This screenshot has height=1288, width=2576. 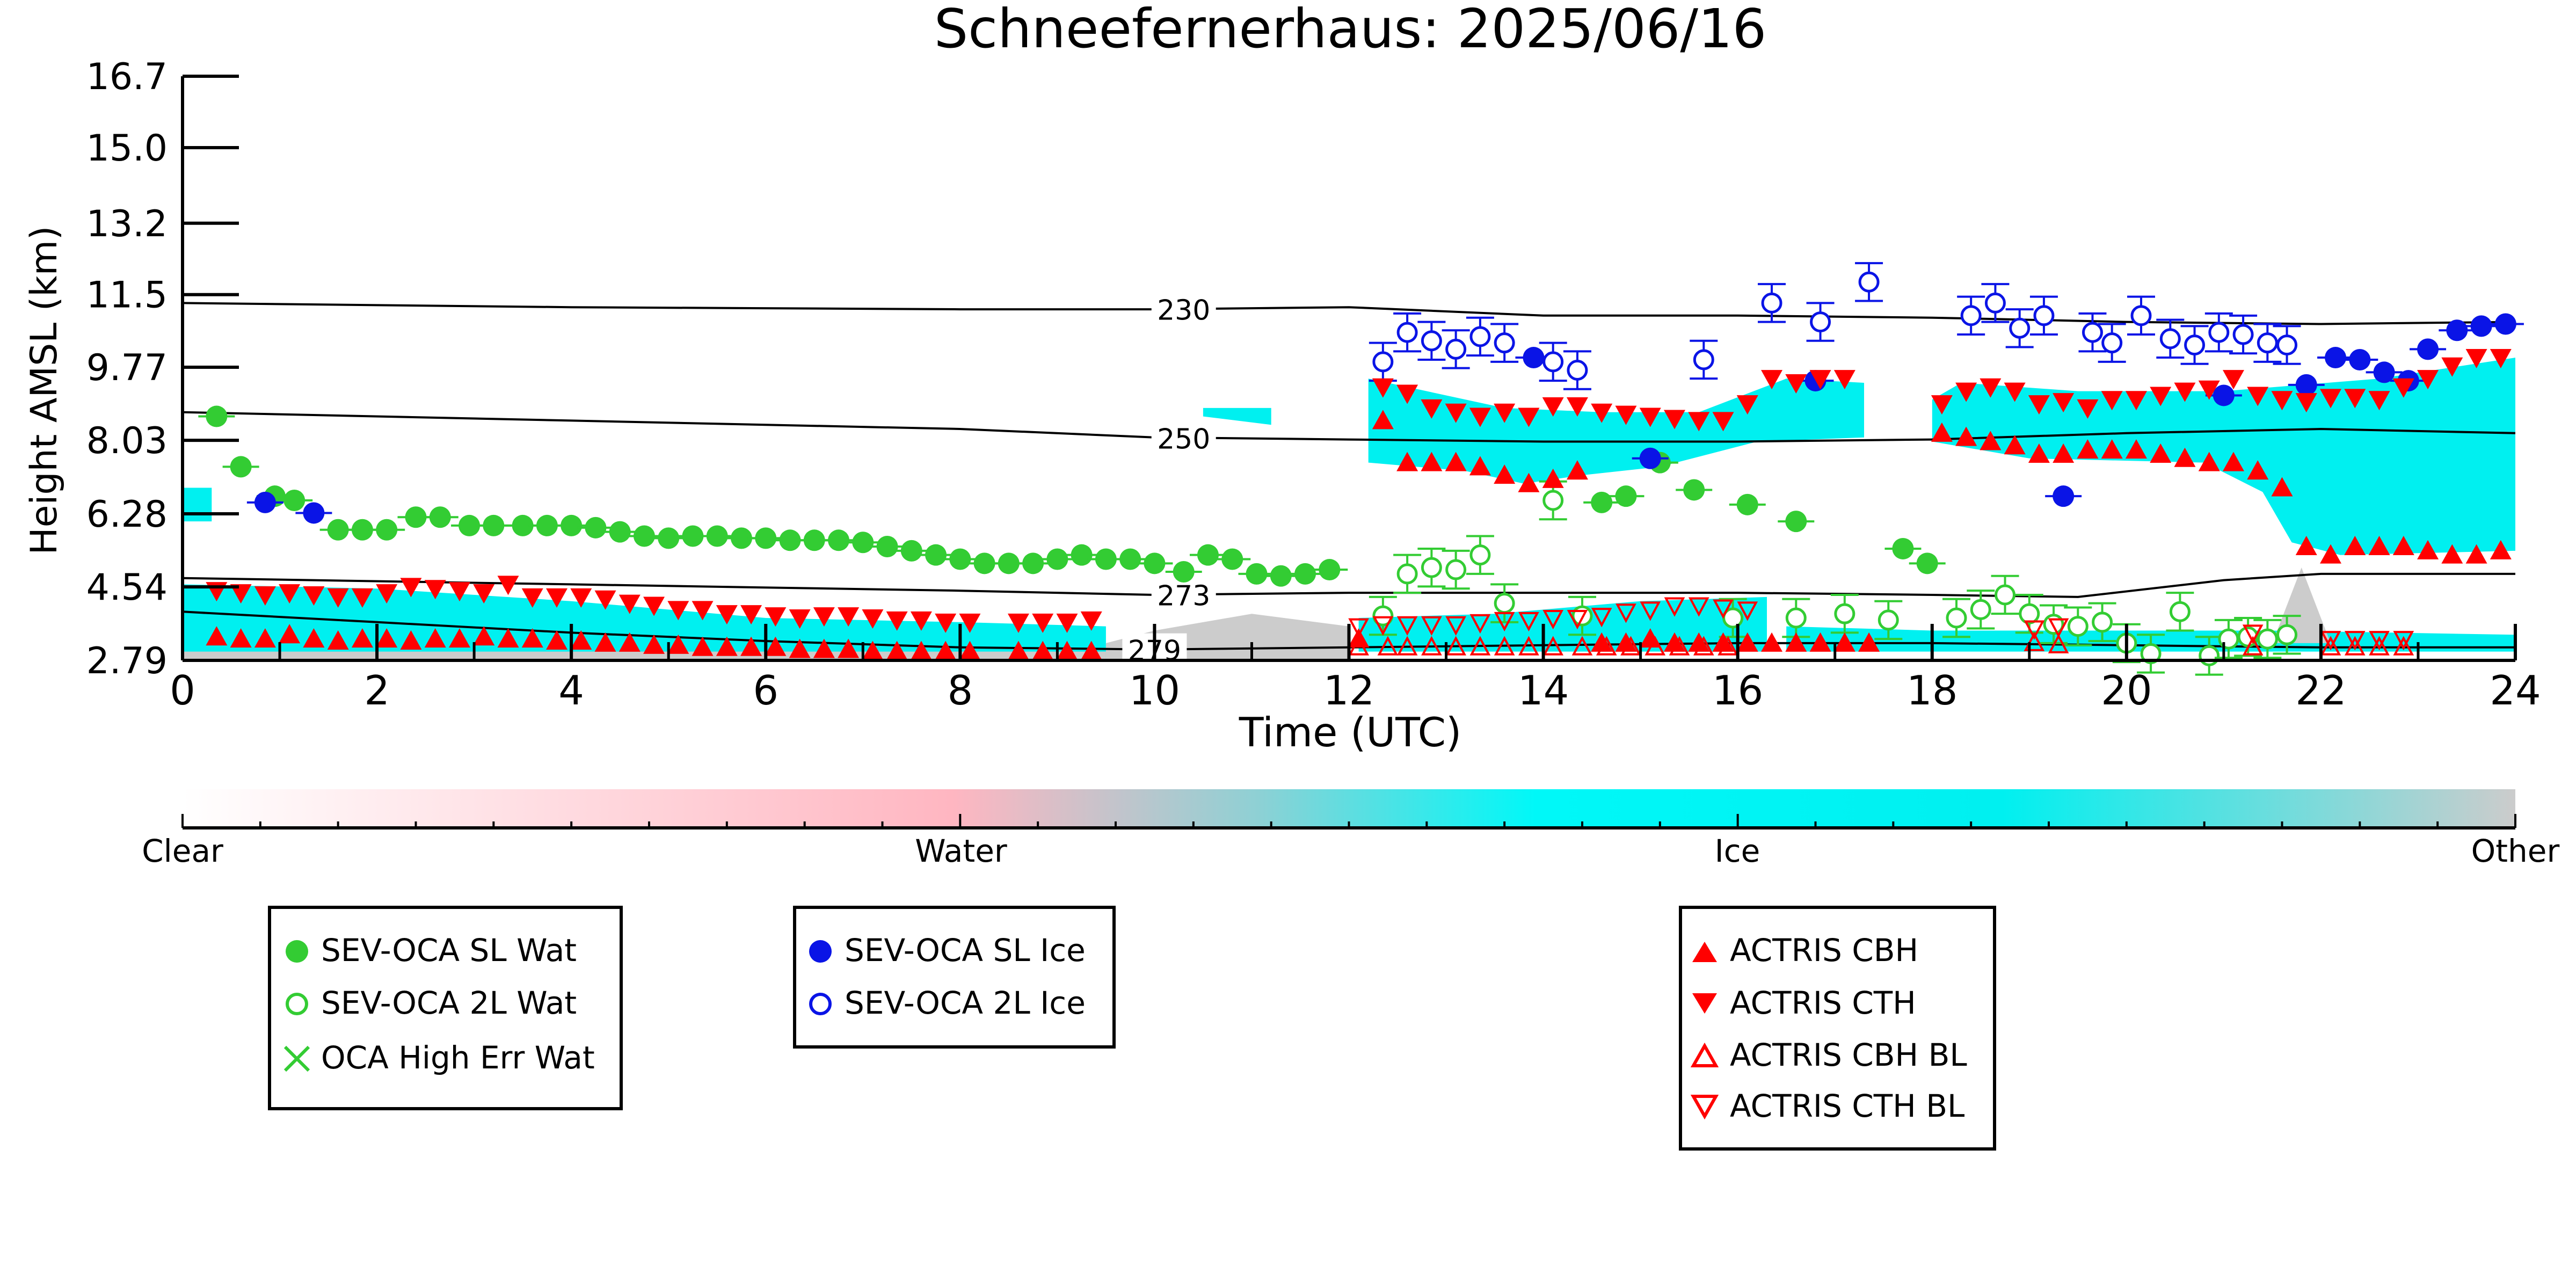 I want to click on legend-label-cth-bl: ACTRIS CTH BL, so click(x=1847, y=1106).